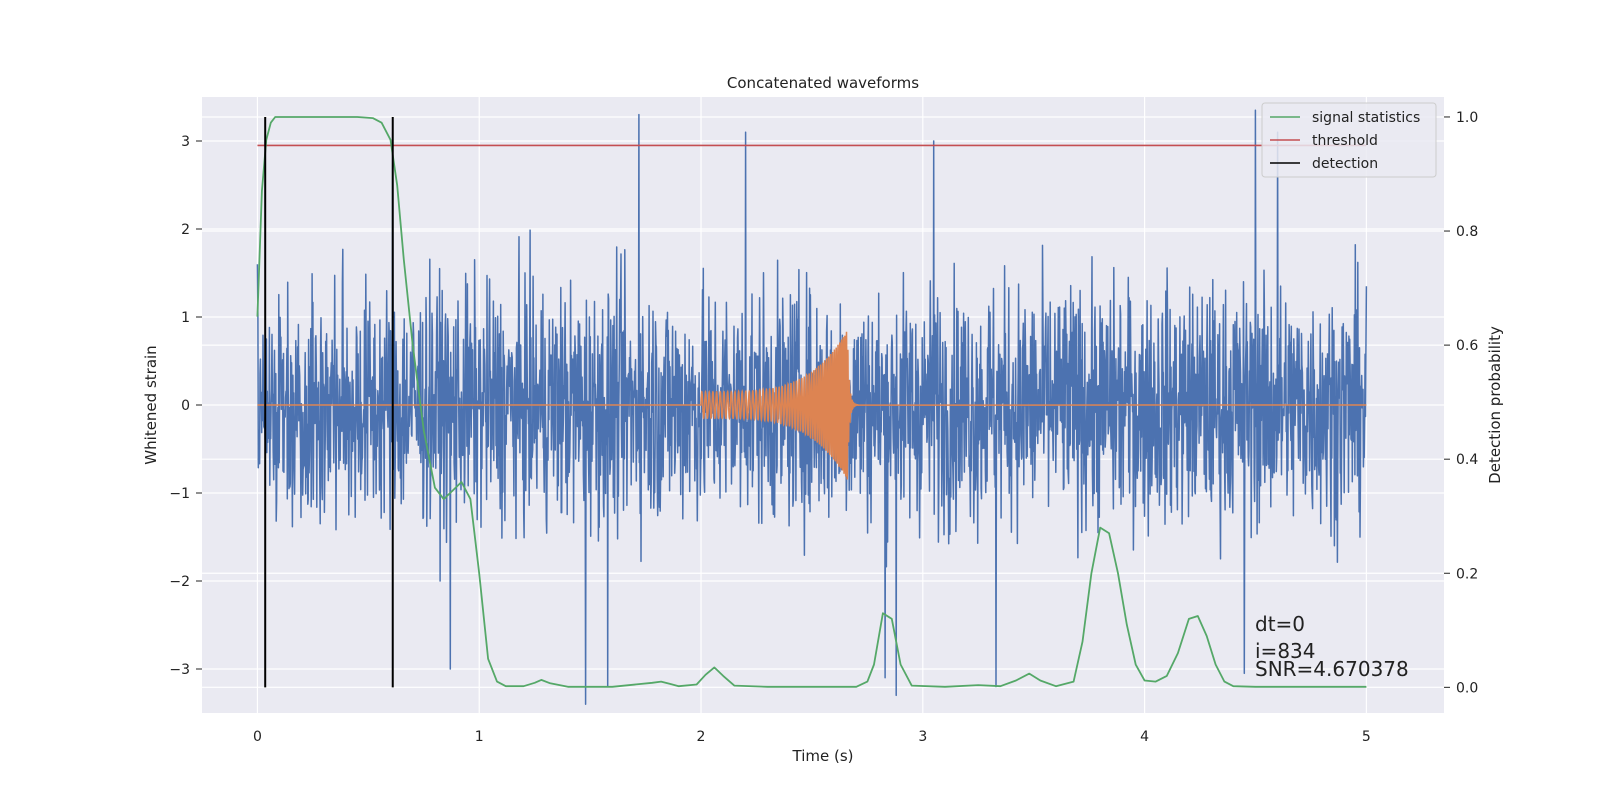 This screenshot has width=1600, height=800. I want to click on annotation-snr: SNR=4.670378, so click(1332, 669).